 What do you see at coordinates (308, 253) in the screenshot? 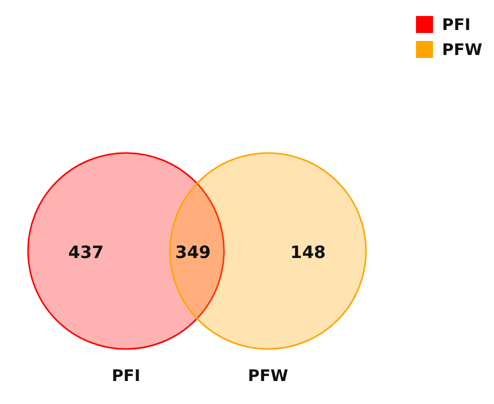
I see `data-label: 148` at bounding box center [308, 253].